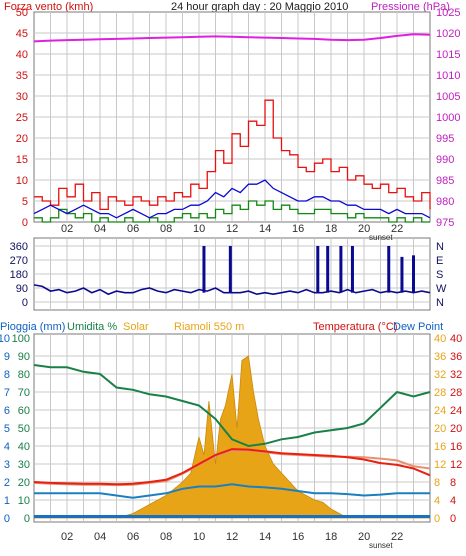 Image resolution: width=466 pixels, height=556 pixels. Describe the element at coordinates (456, 357) in the screenshot. I see `temp-tick-label: 36` at that location.